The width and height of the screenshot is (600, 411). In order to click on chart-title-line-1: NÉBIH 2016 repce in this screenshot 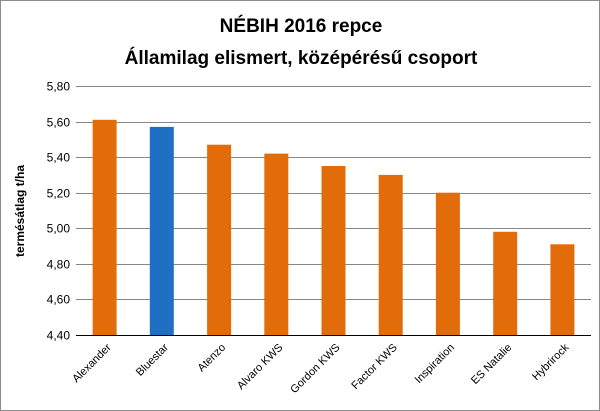, I will do `click(301, 26)`.